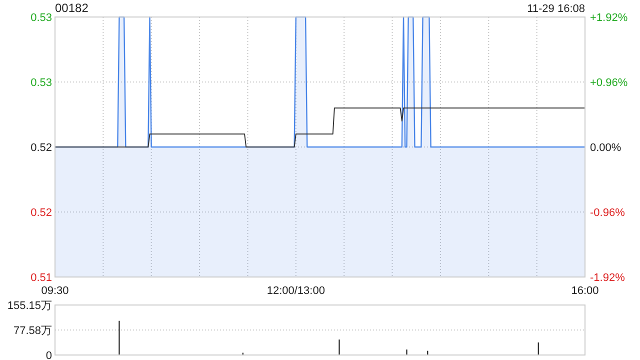 The width and height of the screenshot is (640, 360). Describe the element at coordinates (295, 291) in the screenshot. I see `x-tick-label: 12:00/13:00` at that location.